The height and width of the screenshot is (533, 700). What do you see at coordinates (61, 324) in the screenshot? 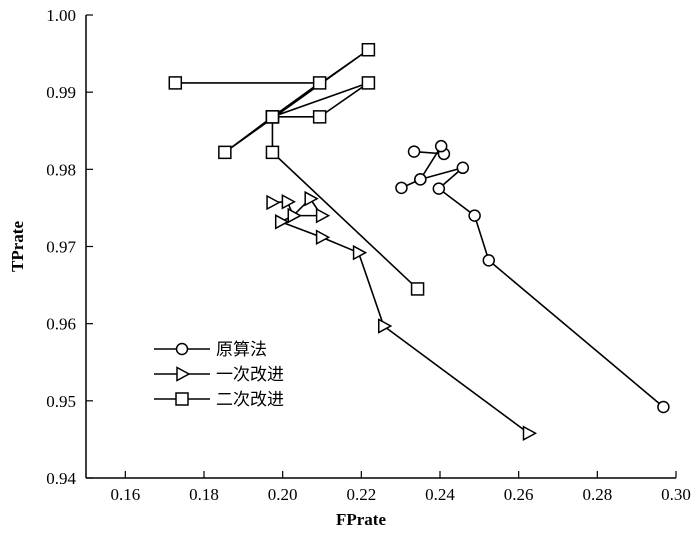
I see `y-tick-label: 0.96` at bounding box center [61, 324].